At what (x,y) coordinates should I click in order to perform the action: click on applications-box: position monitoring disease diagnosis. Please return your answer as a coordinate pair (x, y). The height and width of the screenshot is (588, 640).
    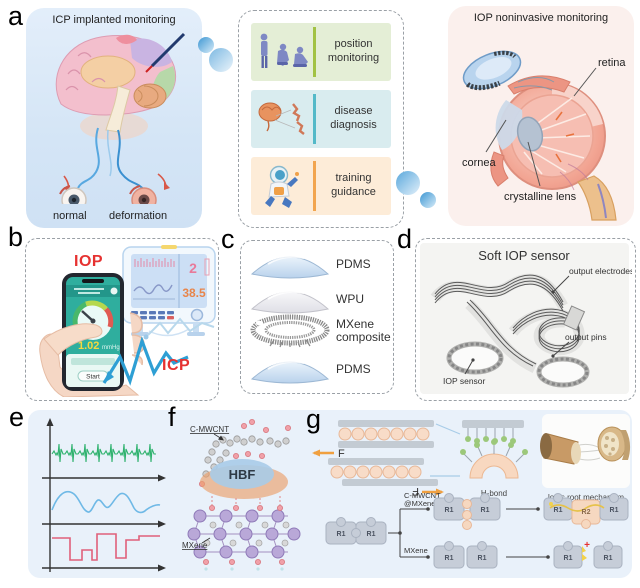
    Looking at the image, I should click on (321, 119).